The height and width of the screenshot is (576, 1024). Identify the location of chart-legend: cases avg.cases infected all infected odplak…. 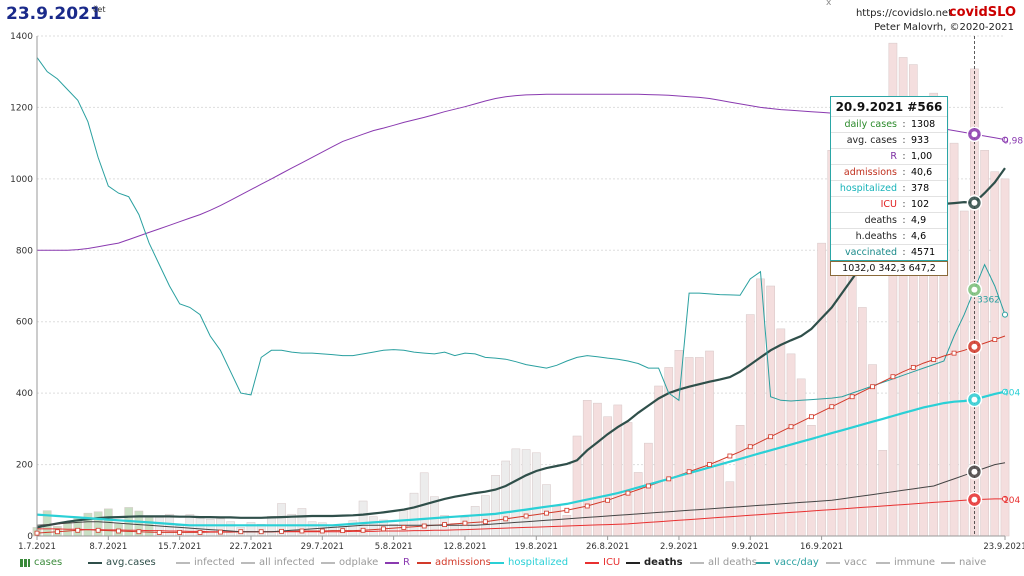
(512, 563).